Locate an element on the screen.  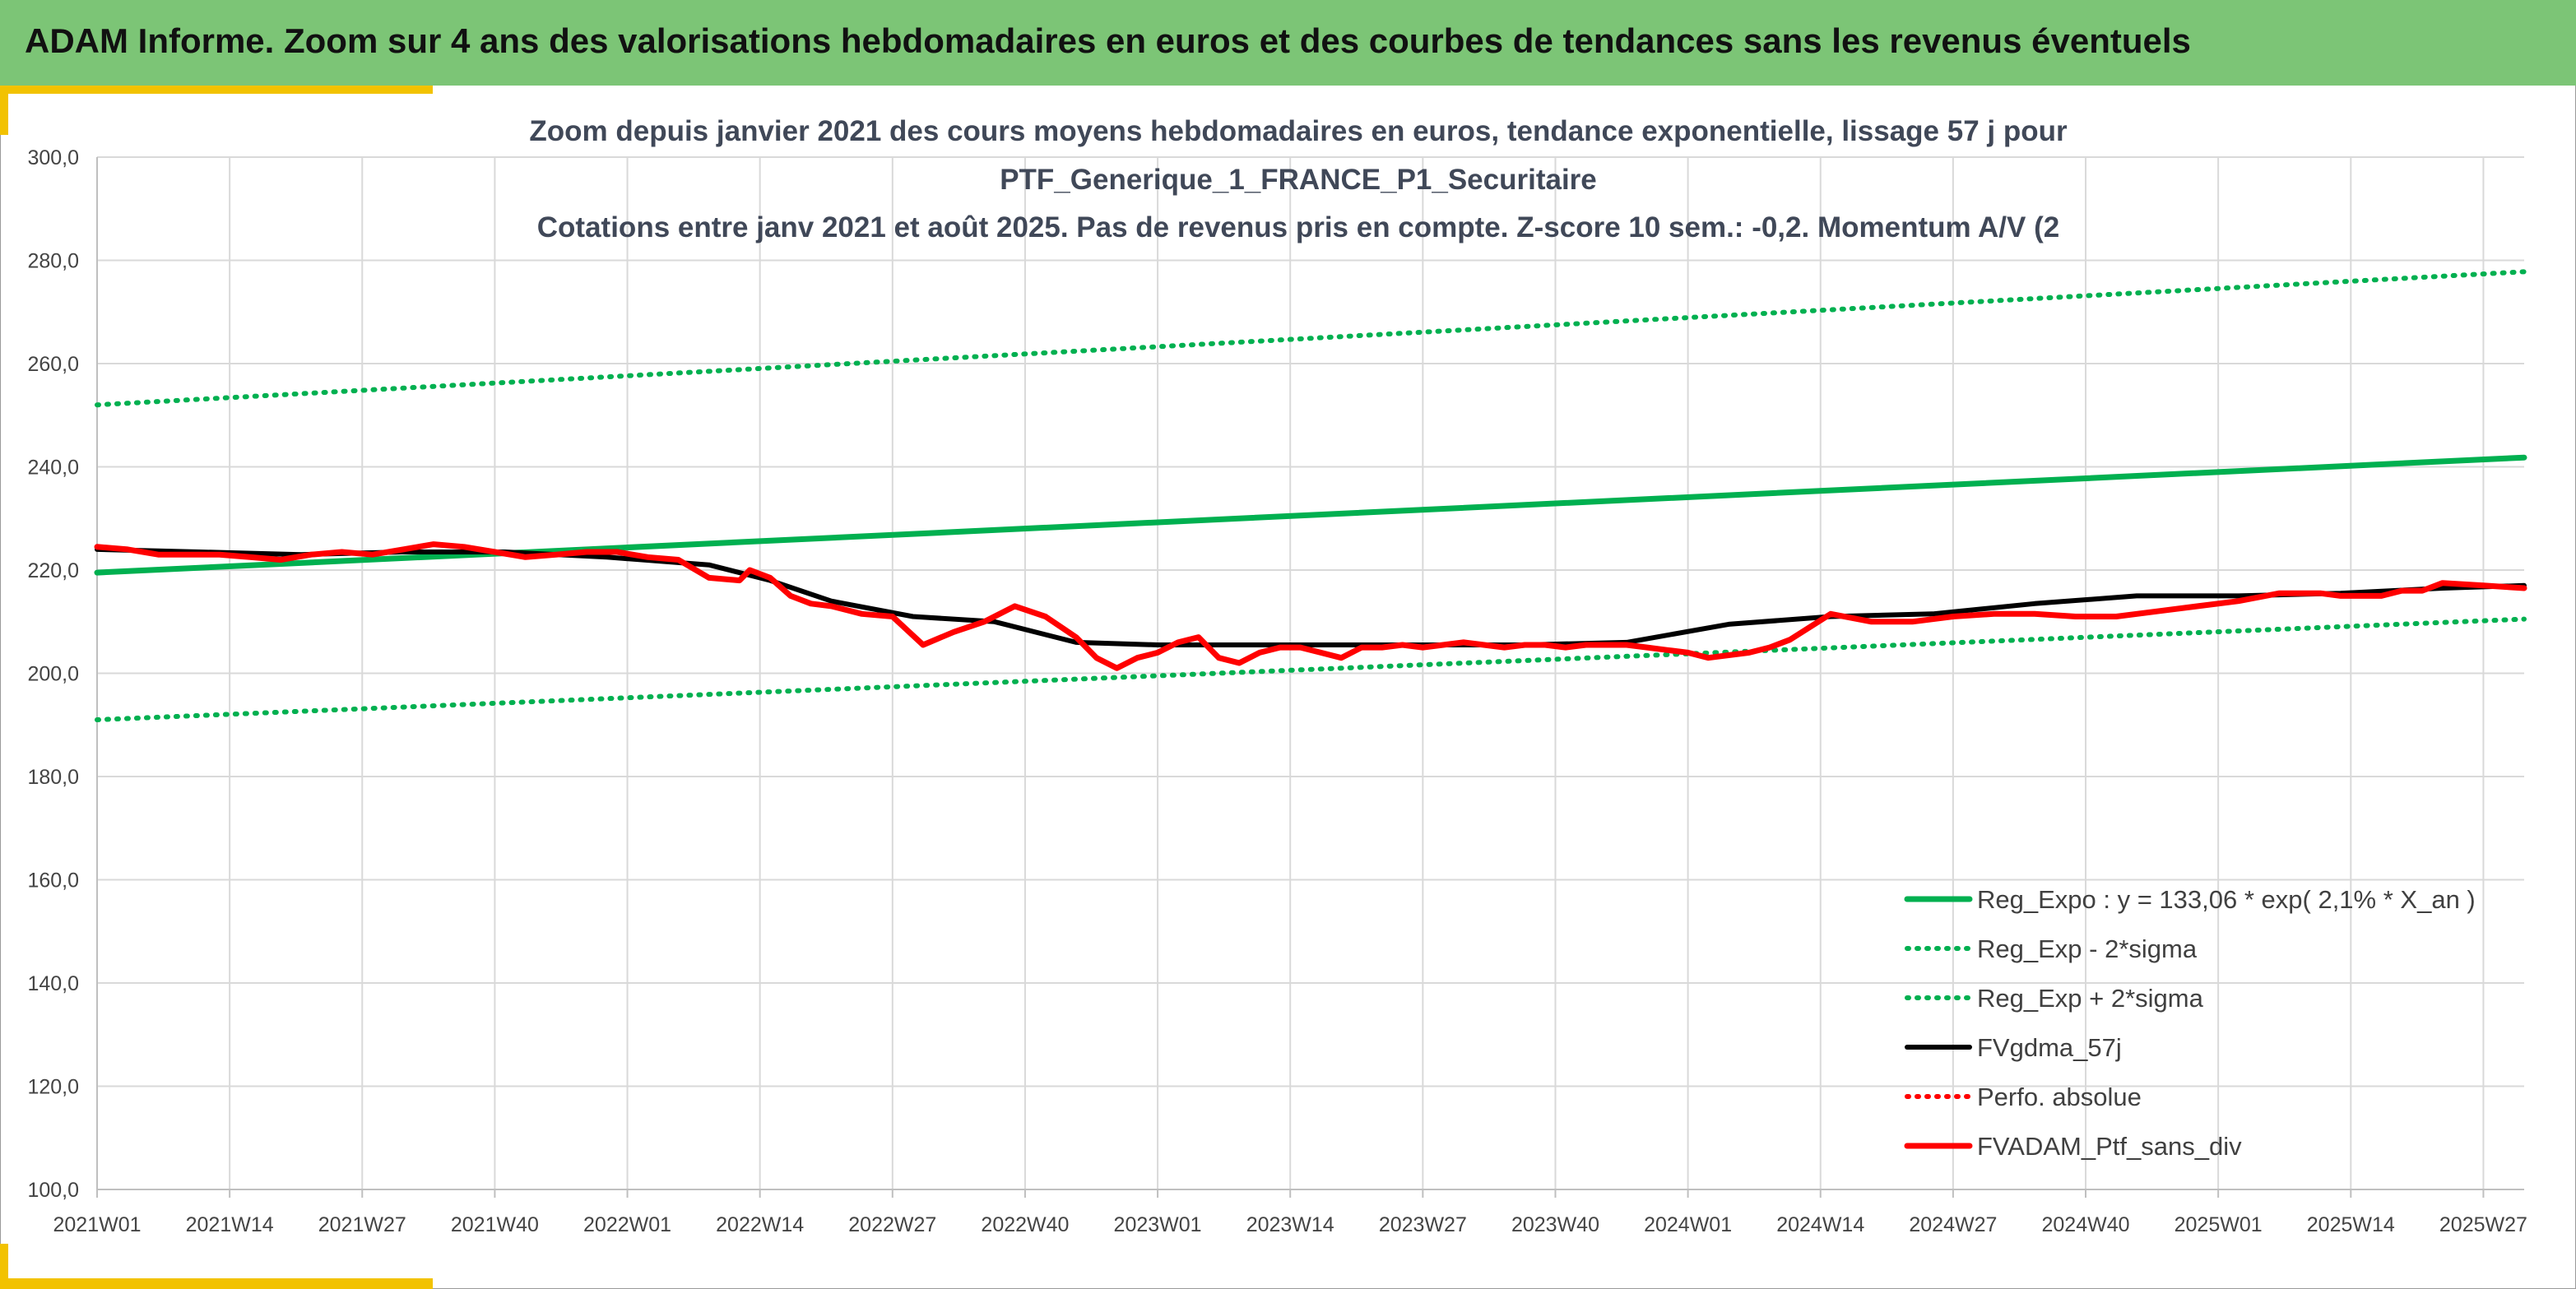
legend-label: Reg_Exp - 2*sigma is located at coordinates (2088, 948).